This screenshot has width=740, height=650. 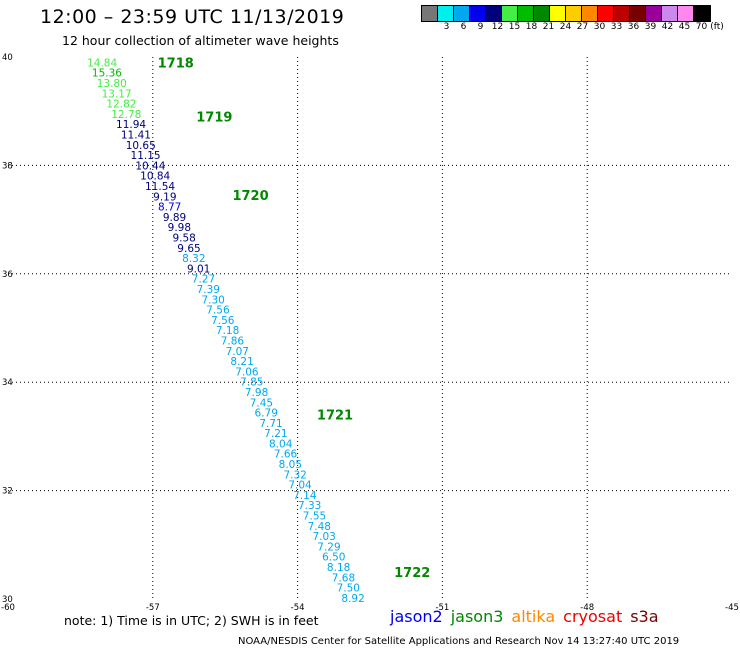 What do you see at coordinates (497, 27) in the screenshot?
I see `colorbar-tick-label: 12` at bounding box center [497, 27].